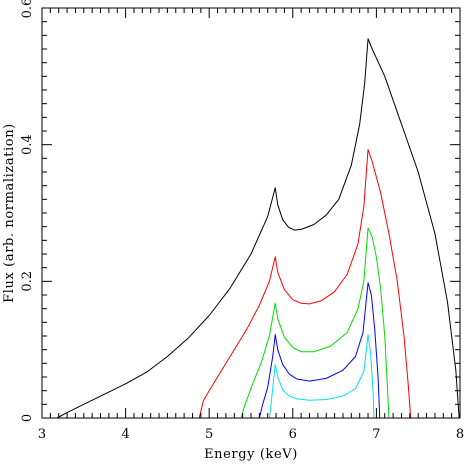 This screenshot has width=464, height=464. I want to click on x-tick-label: 8, so click(460, 434).